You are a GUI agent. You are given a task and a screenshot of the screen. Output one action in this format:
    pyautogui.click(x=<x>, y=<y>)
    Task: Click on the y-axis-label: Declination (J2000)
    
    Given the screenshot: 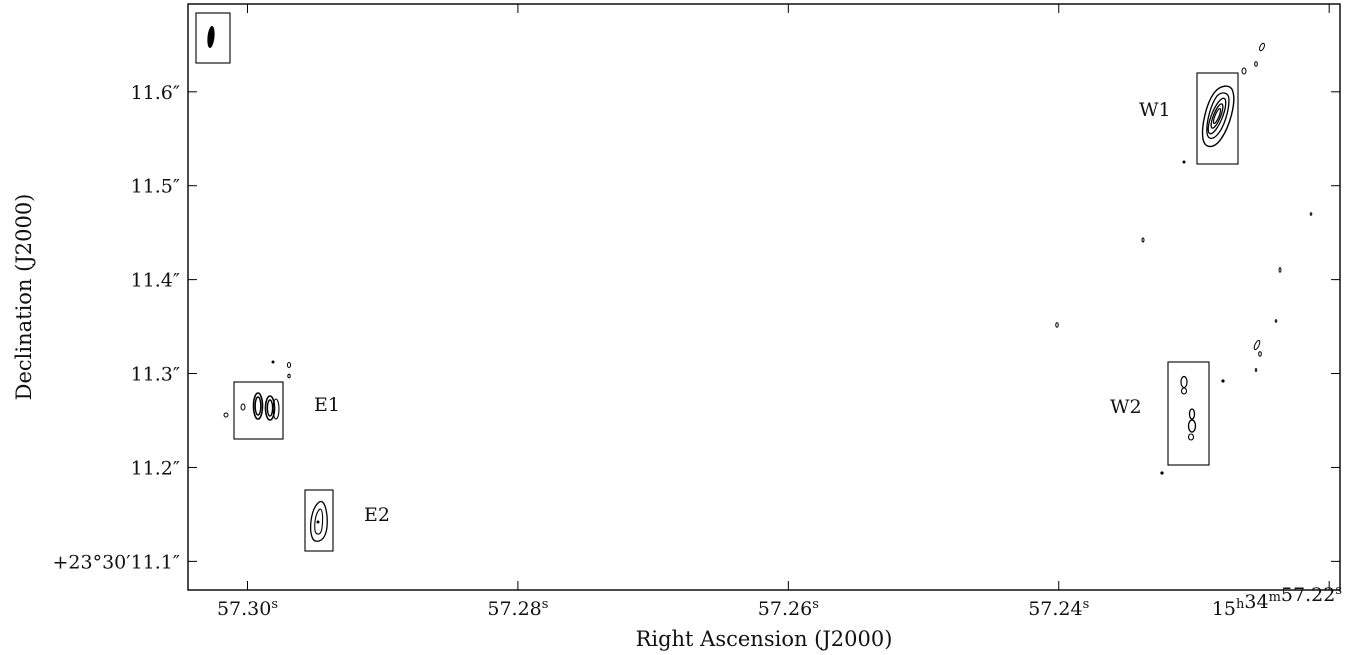 What is the action you would take?
    pyautogui.click(x=24, y=297)
    